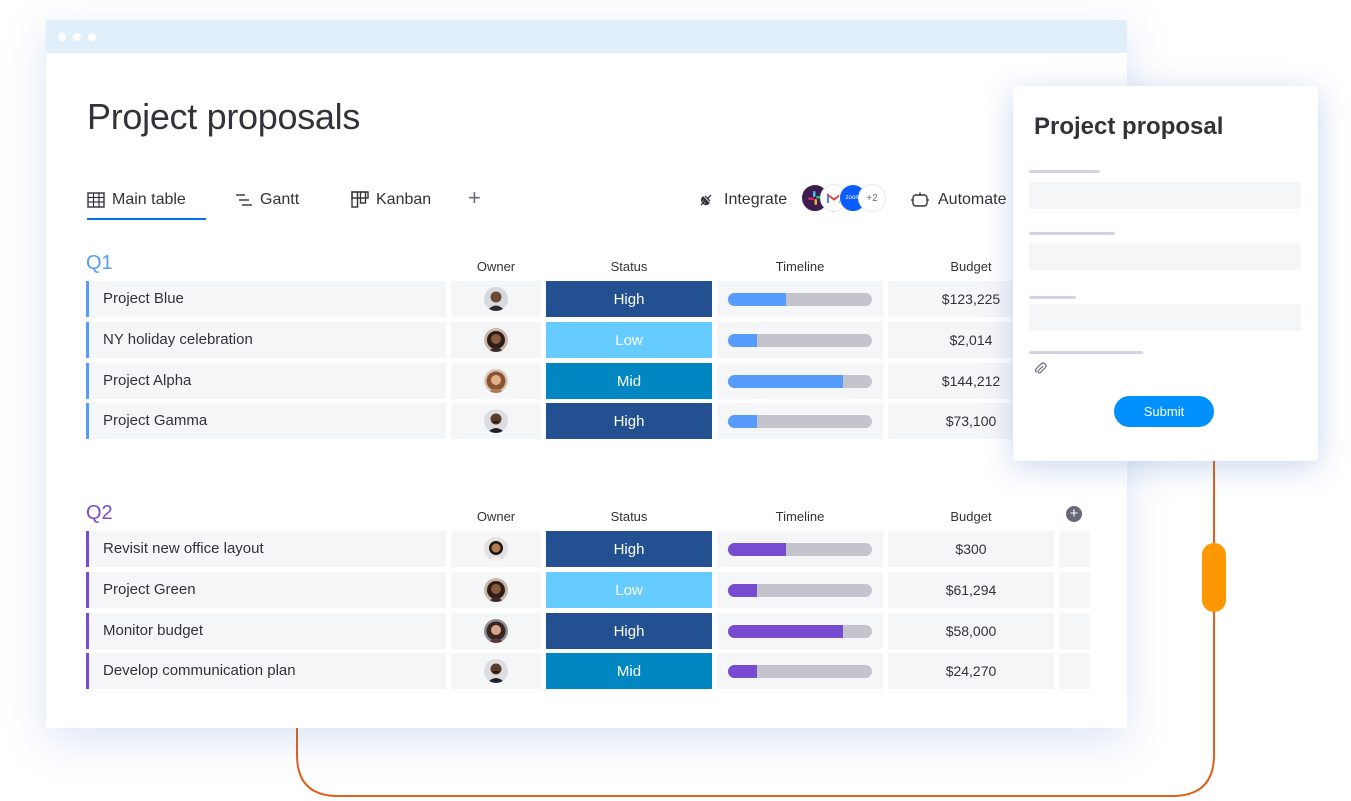 Image resolution: width=1351 pixels, height=801 pixels. I want to click on table-row: Monitor budget High $58,000, so click(591, 631).